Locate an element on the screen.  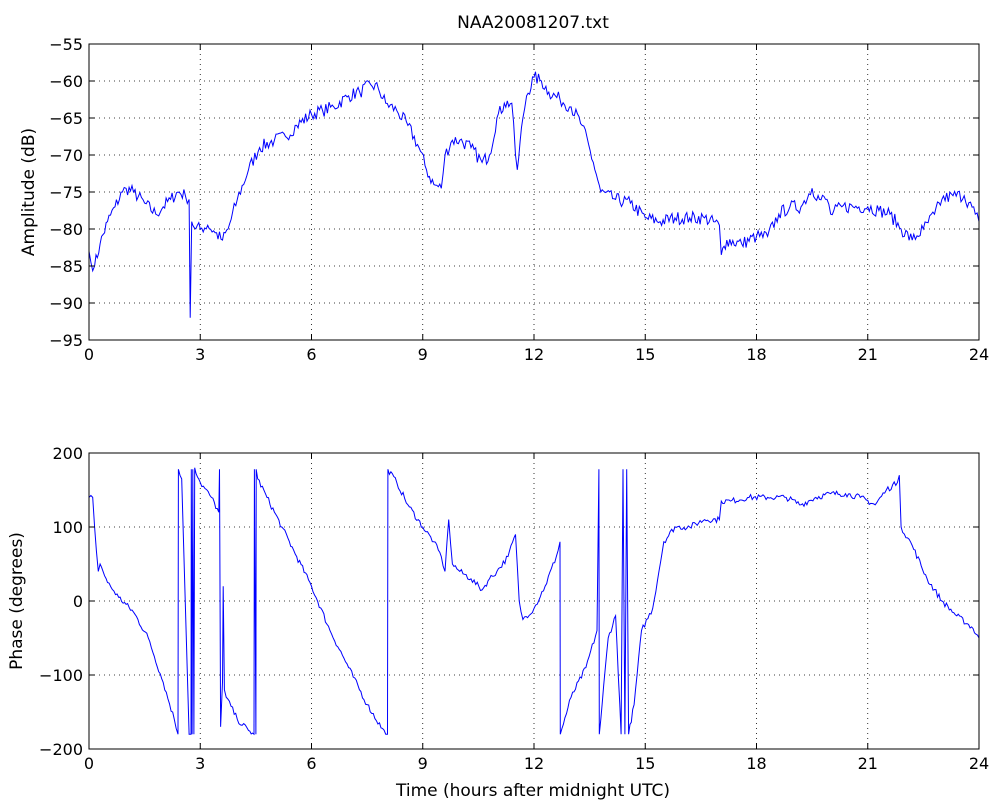
top-y-tick-label: −80 is located at coordinates (66, 229).